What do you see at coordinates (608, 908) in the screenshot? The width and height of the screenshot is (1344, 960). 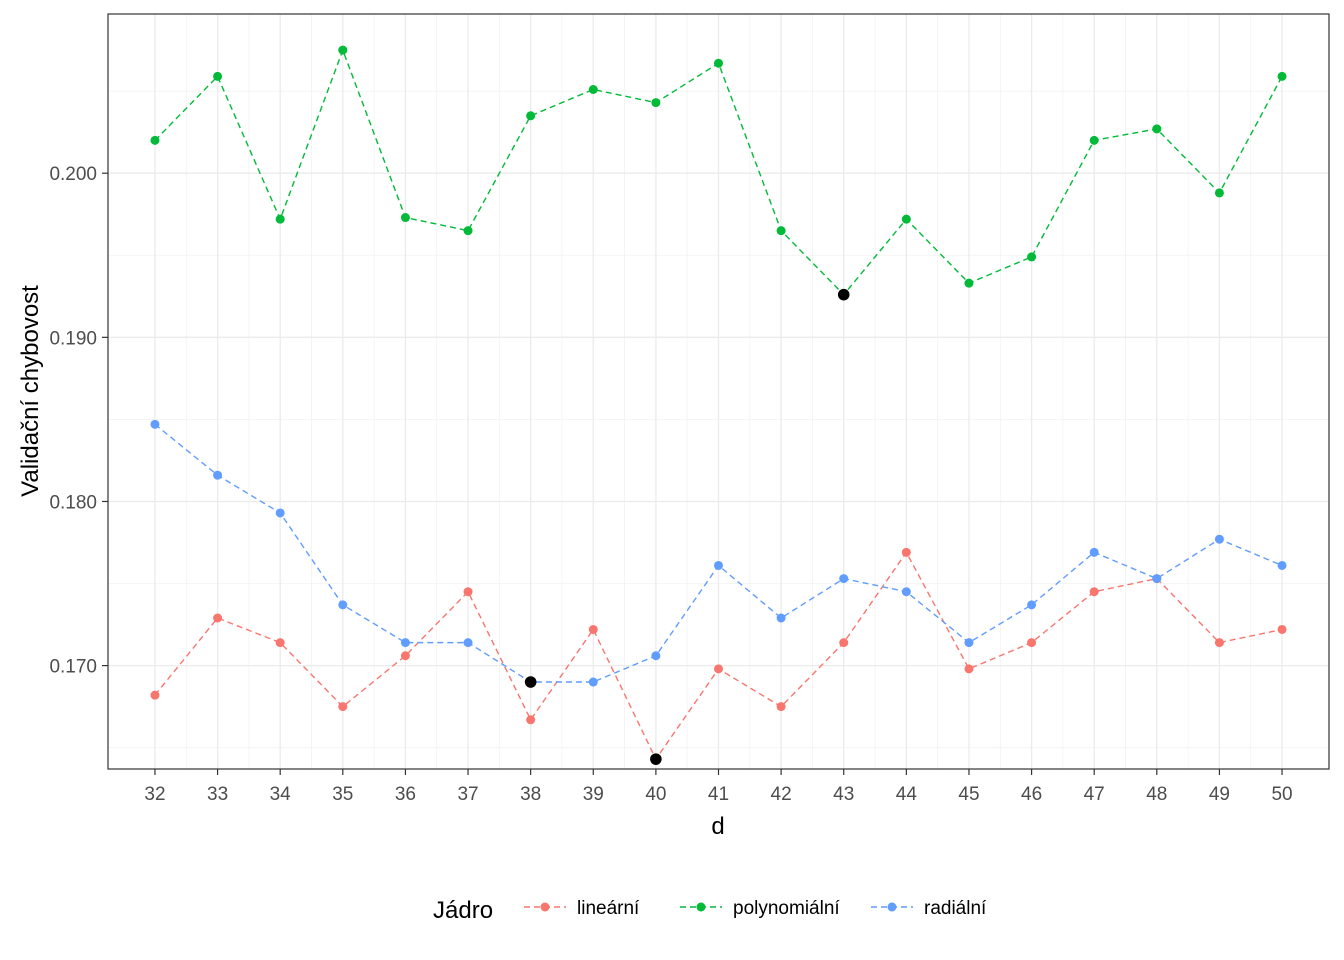 I see `legend-label: lineární` at bounding box center [608, 908].